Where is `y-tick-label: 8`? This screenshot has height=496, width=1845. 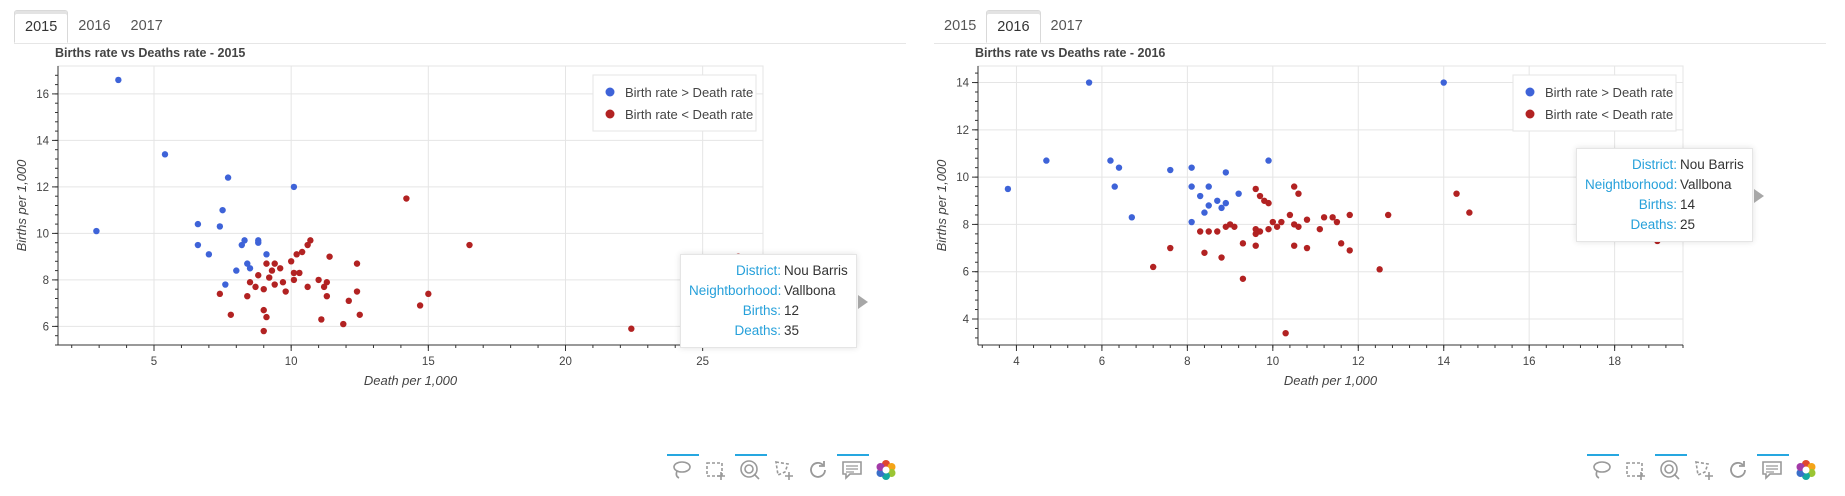 y-tick-label: 8 is located at coordinates (966, 225).